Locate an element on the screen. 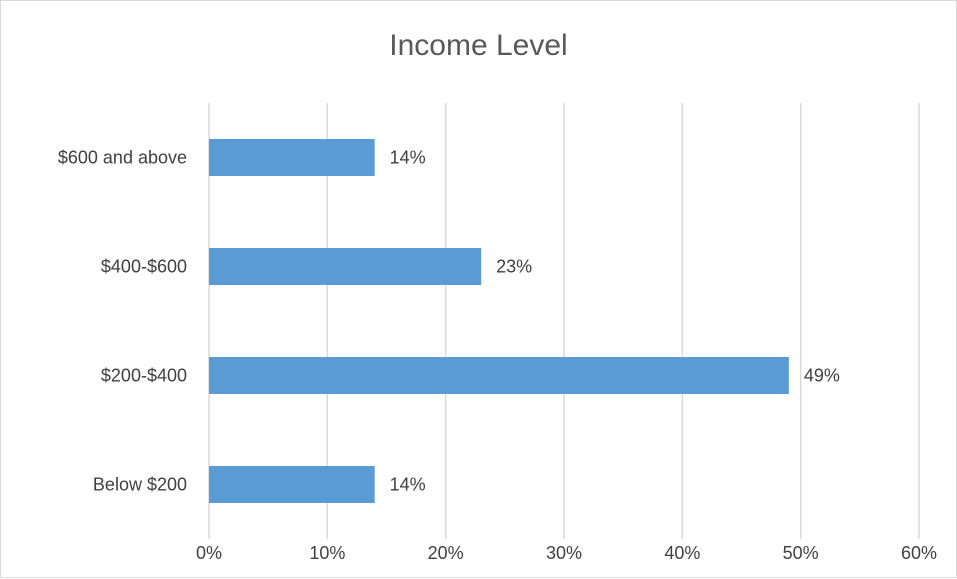 The image size is (957, 579). data-label-2: 49% is located at coordinates (822, 376).